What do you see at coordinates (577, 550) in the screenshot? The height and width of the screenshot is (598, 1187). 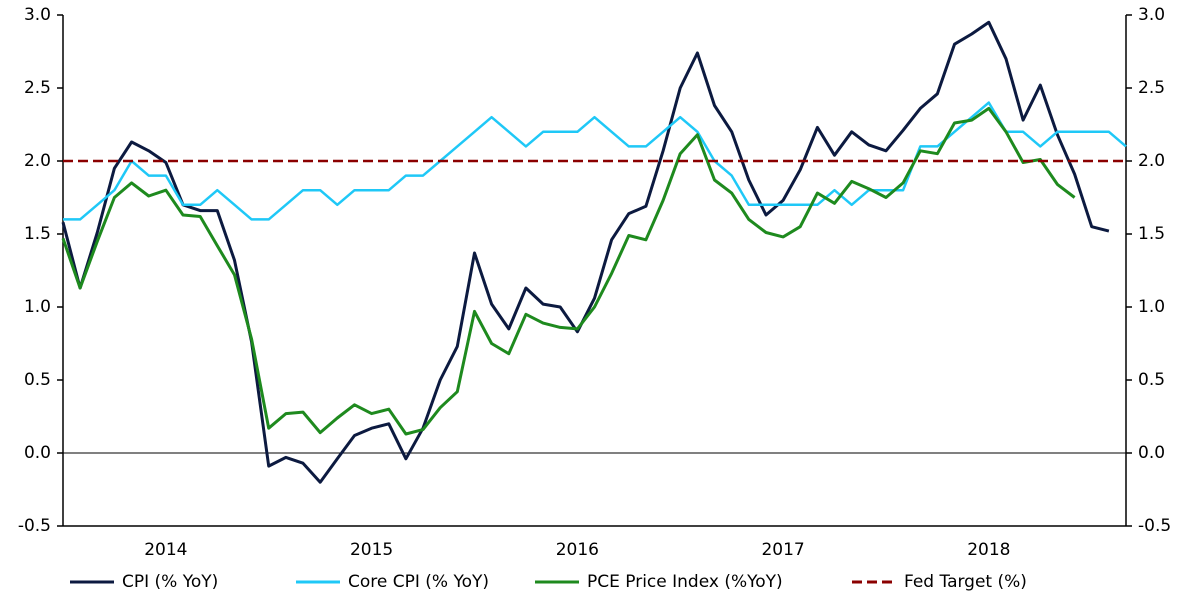 I see `x-tick-label: 2016` at bounding box center [577, 550].